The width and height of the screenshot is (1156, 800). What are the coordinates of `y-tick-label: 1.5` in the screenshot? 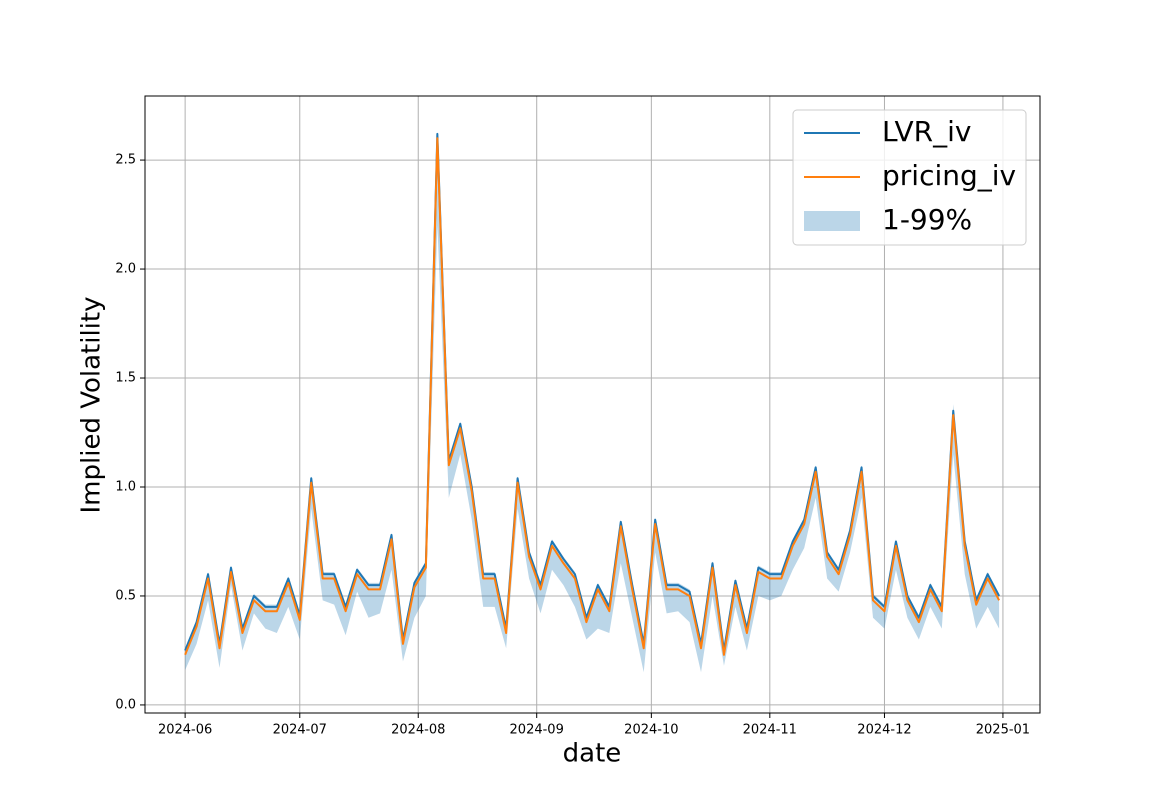 It's located at (125, 378).